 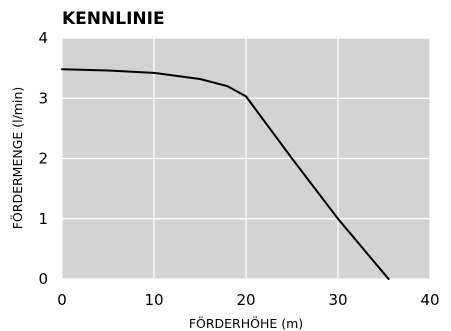 I want to click on x-tick-label: 30, so click(x=337, y=300).